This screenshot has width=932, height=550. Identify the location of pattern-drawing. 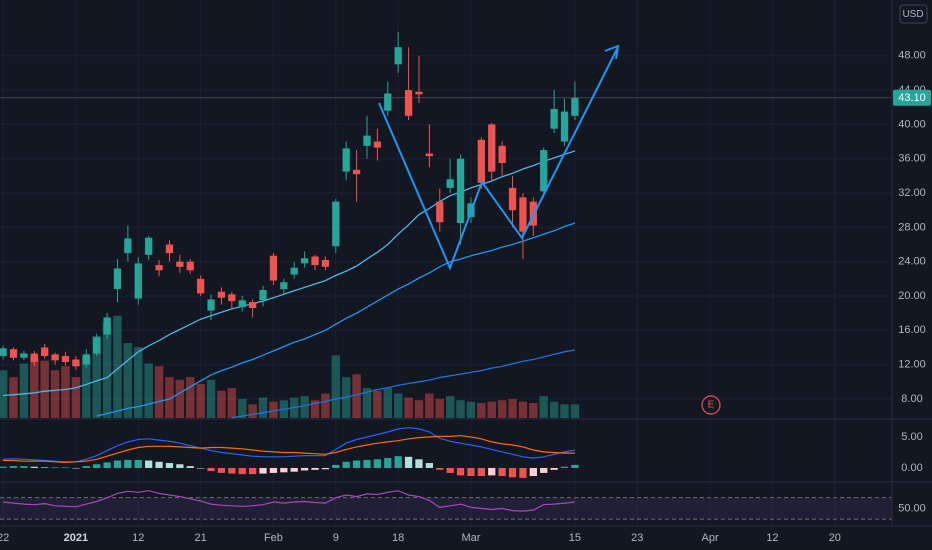
(498, 159).